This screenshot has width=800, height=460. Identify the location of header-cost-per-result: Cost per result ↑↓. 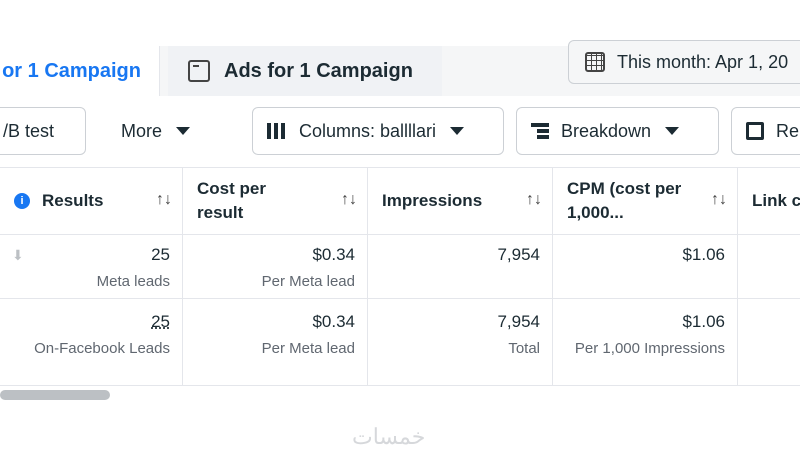
(275, 201).